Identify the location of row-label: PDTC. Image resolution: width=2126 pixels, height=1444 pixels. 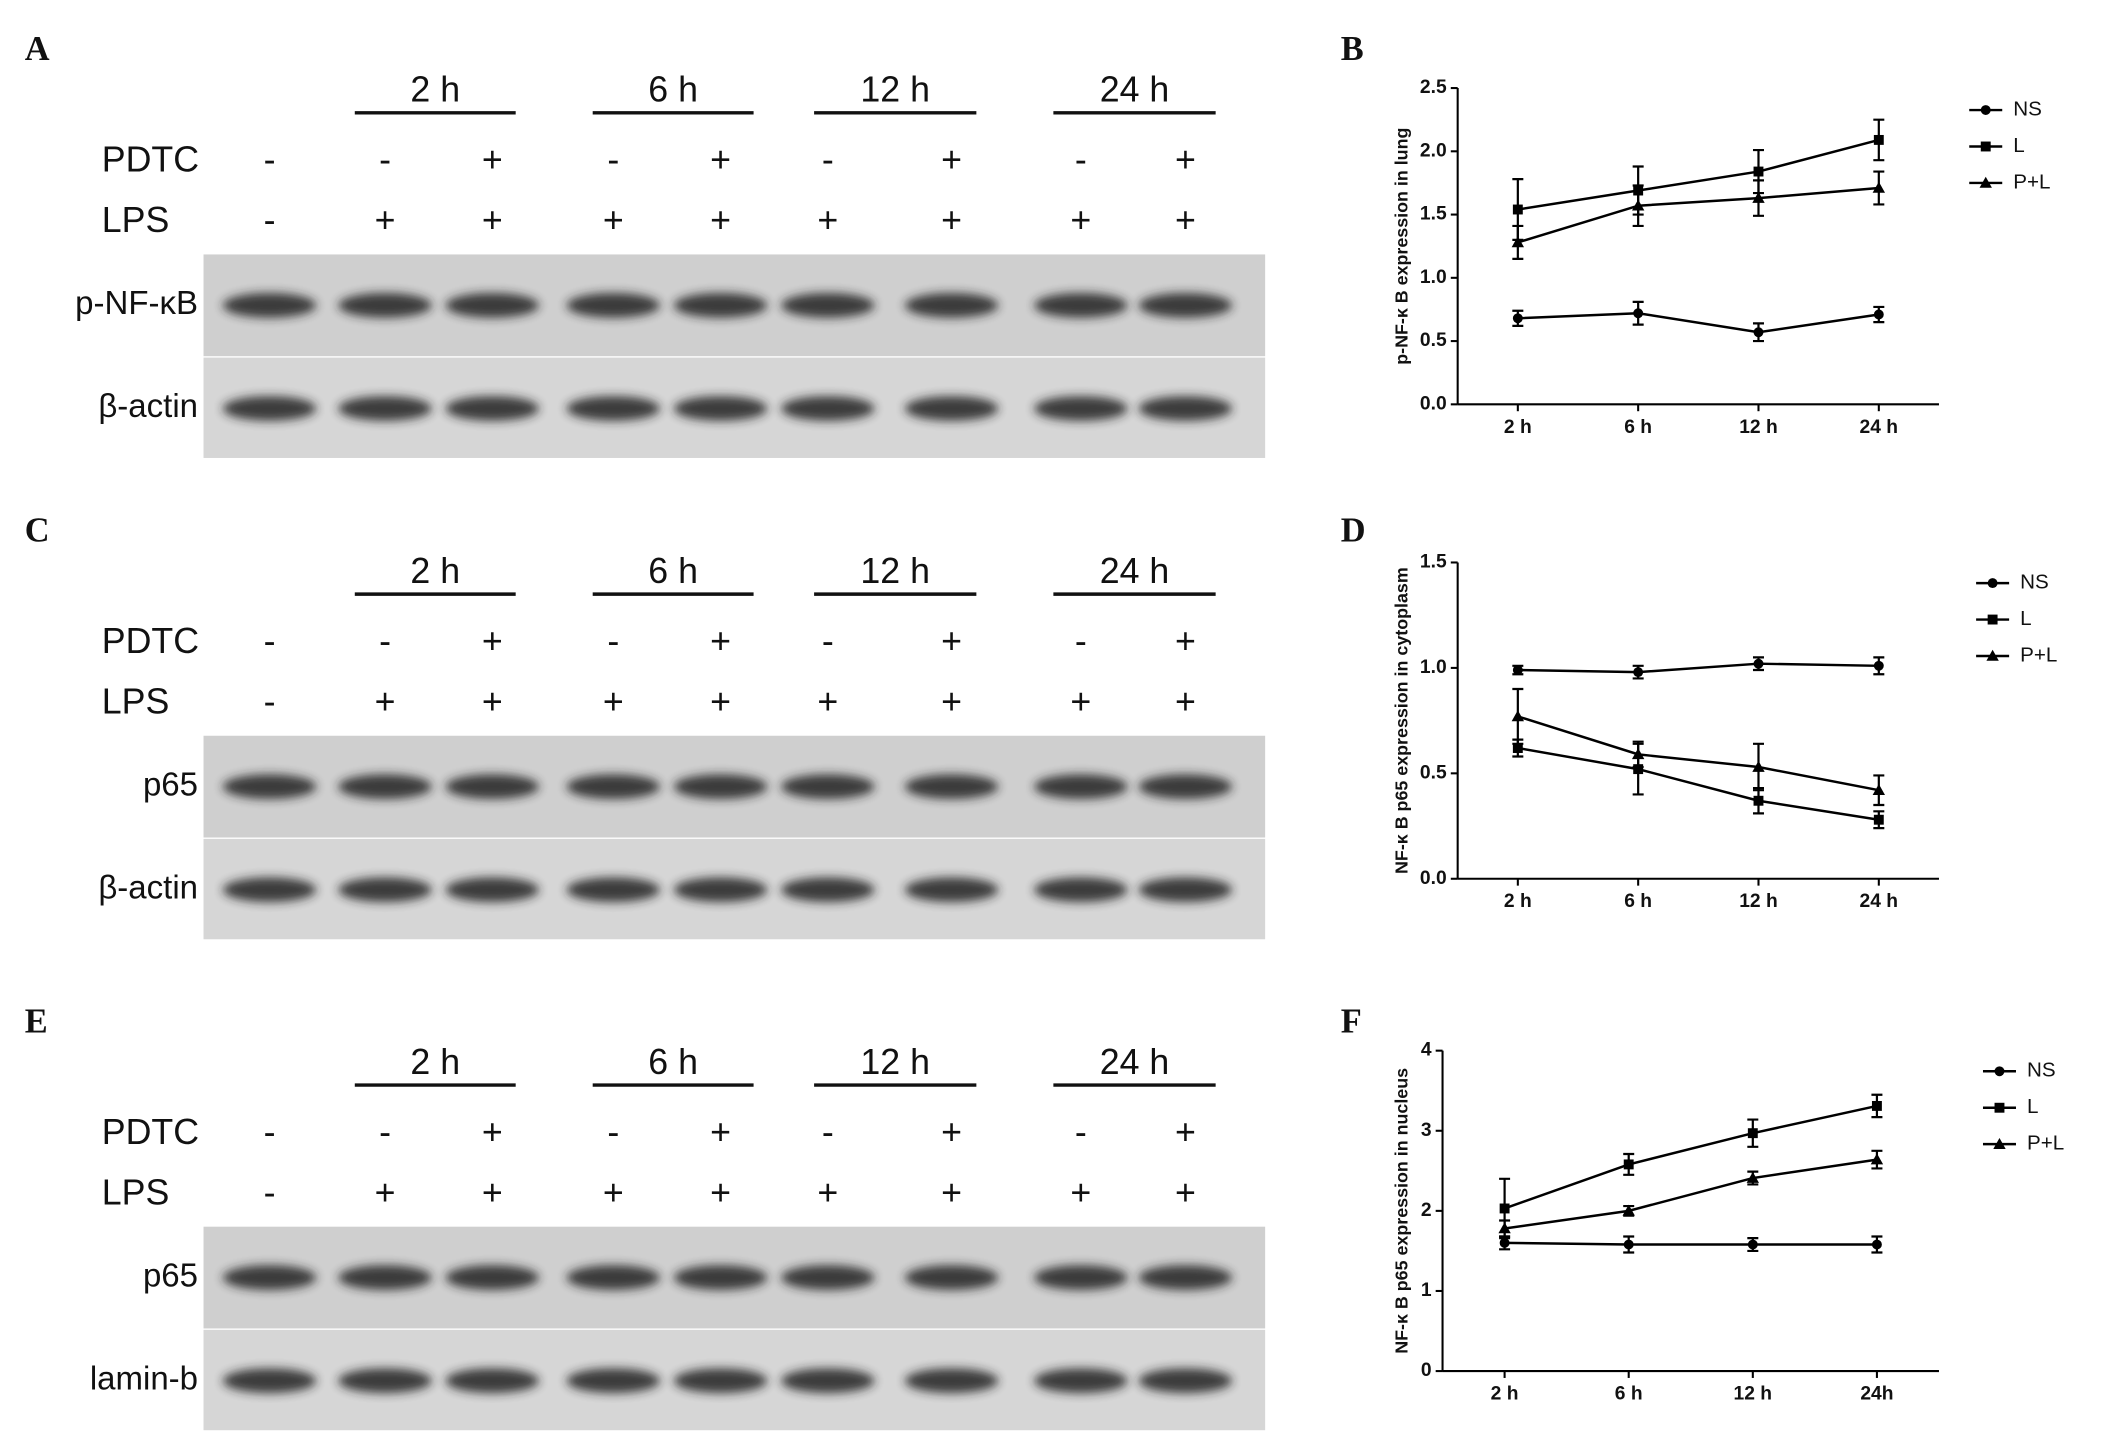
(150, 160).